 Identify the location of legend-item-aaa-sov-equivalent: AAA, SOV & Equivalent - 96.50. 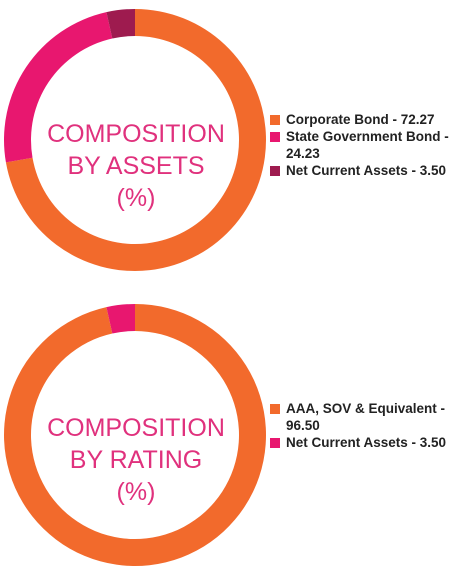
(370, 417).